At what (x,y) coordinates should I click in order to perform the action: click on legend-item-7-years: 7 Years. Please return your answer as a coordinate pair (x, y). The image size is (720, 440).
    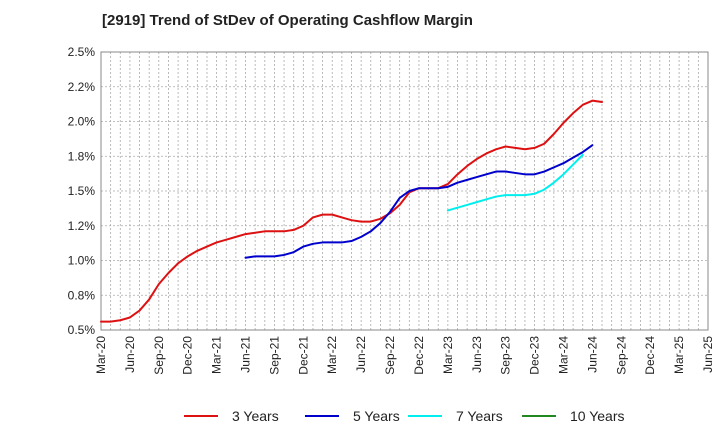
    Looking at the image, I should click on (455, 416).